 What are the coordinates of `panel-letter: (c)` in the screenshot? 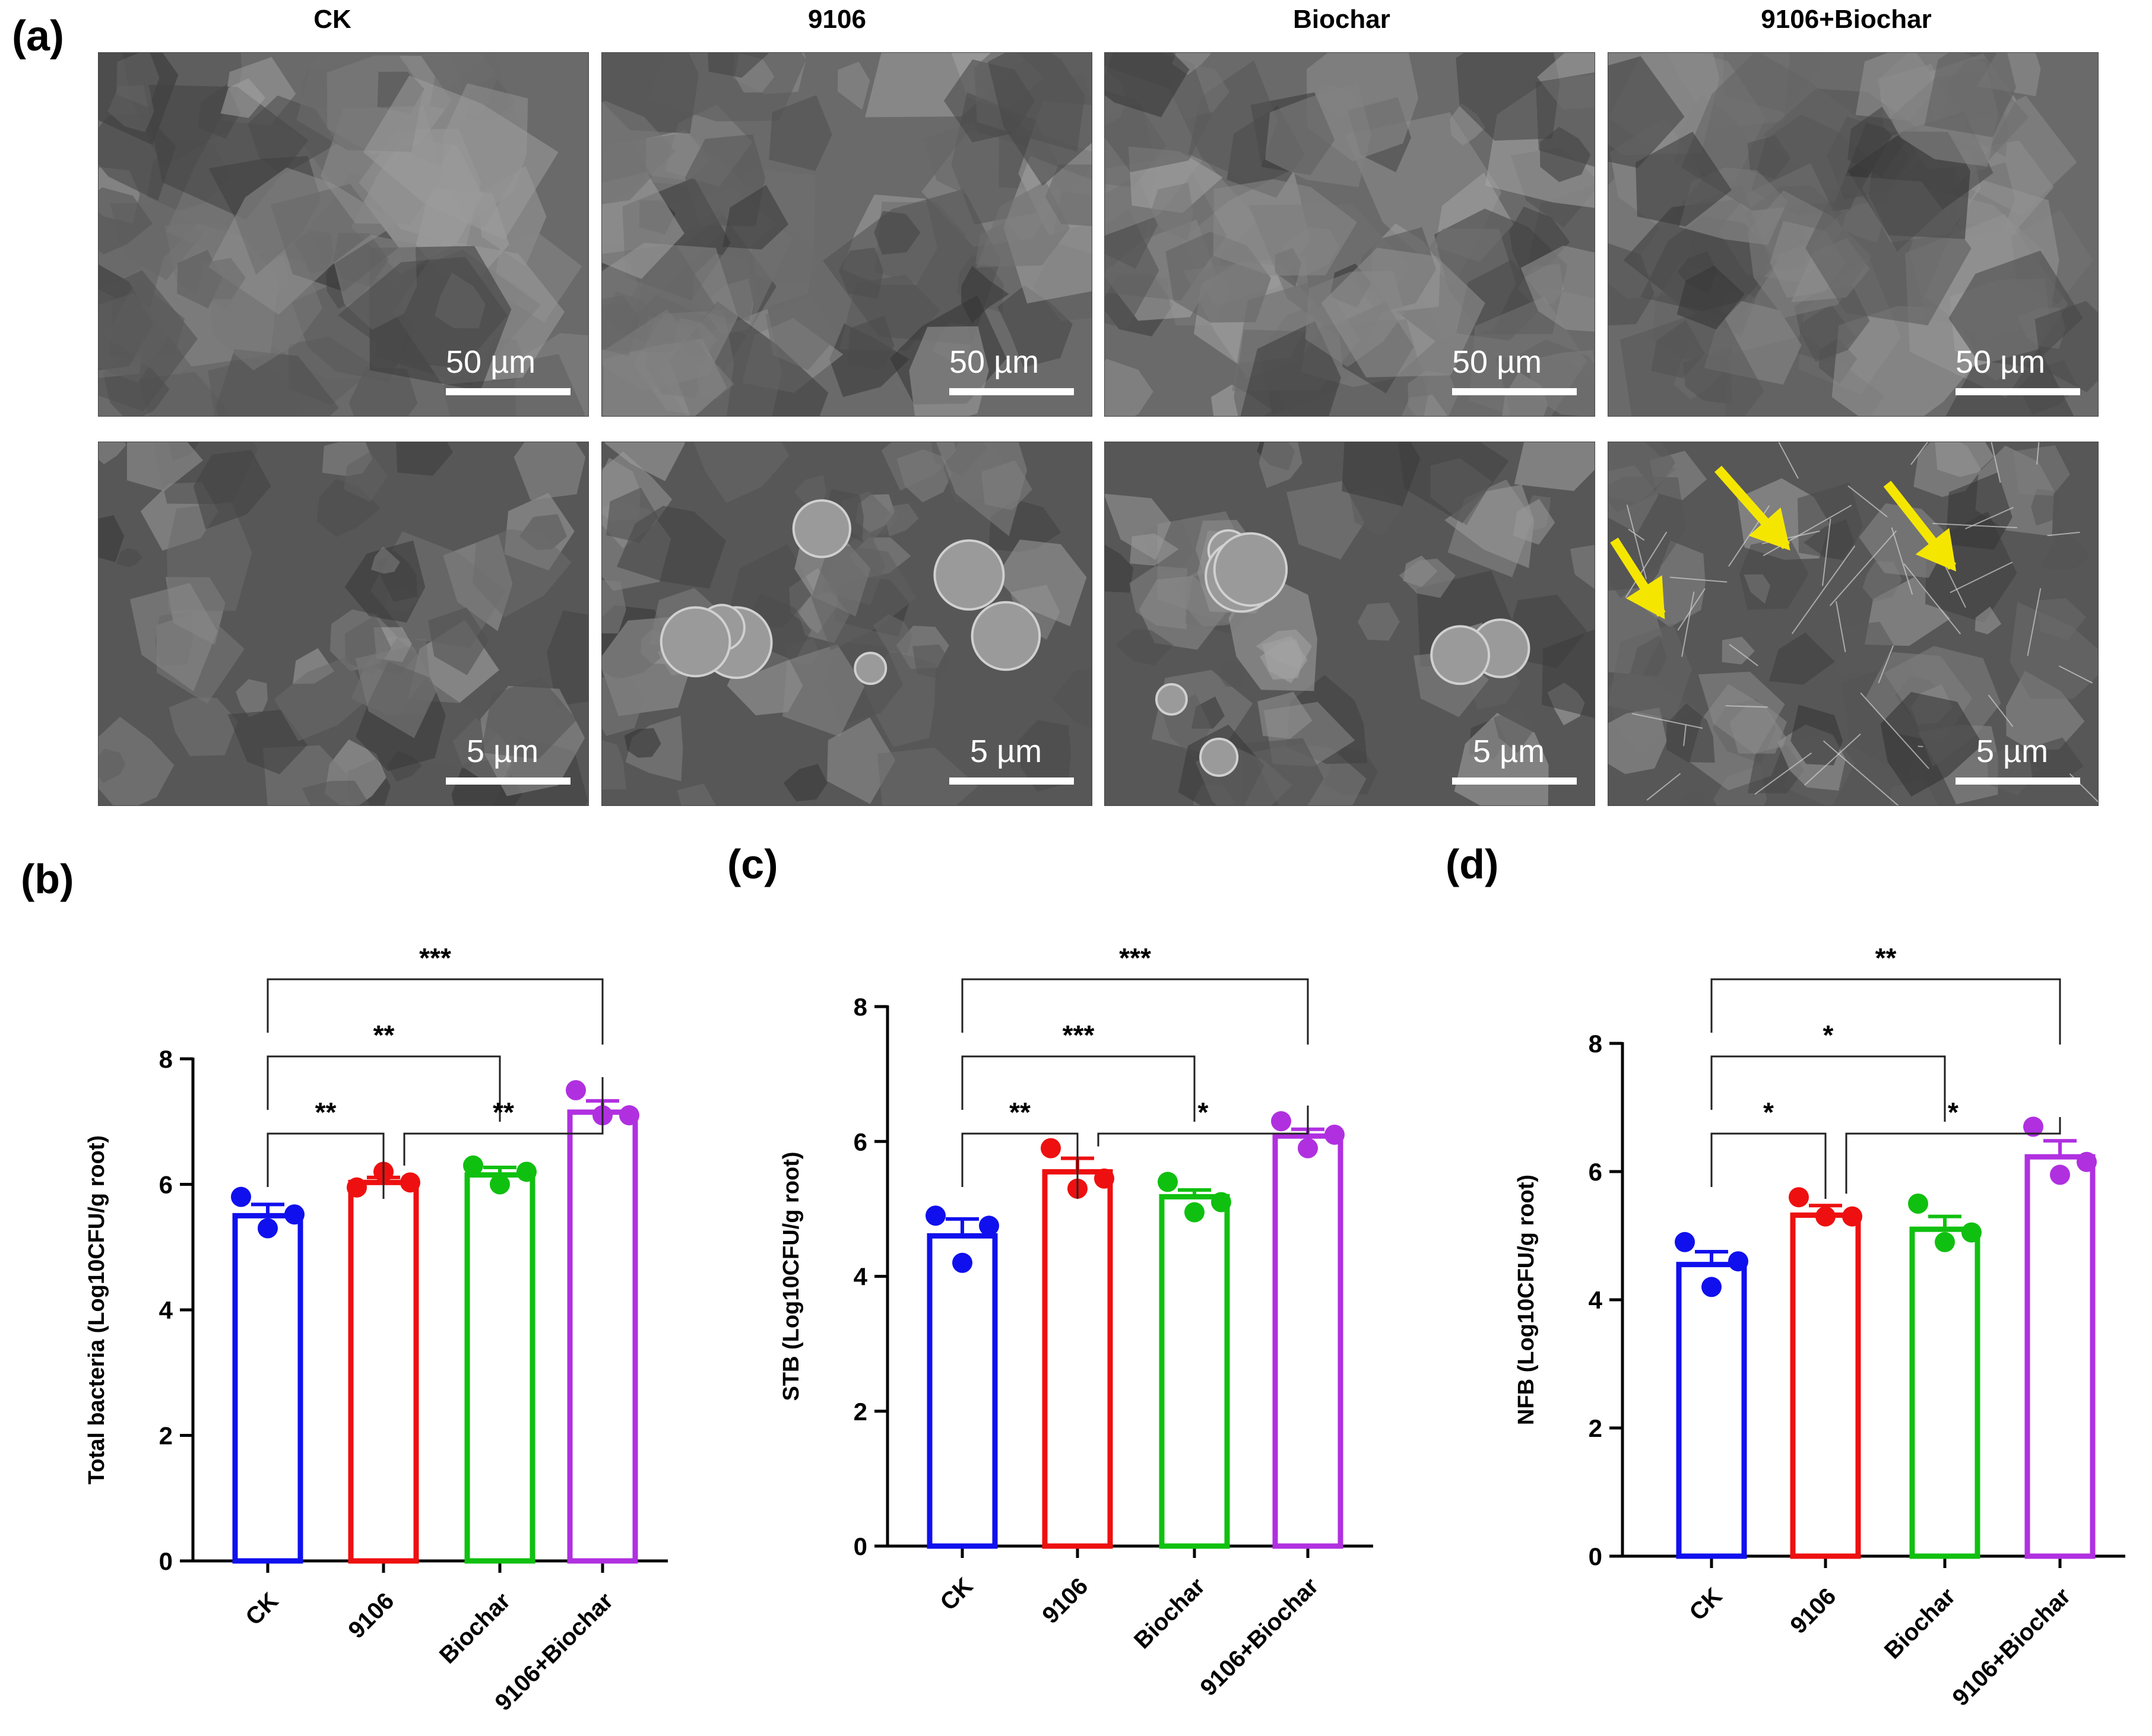 It's located at (752, 864).